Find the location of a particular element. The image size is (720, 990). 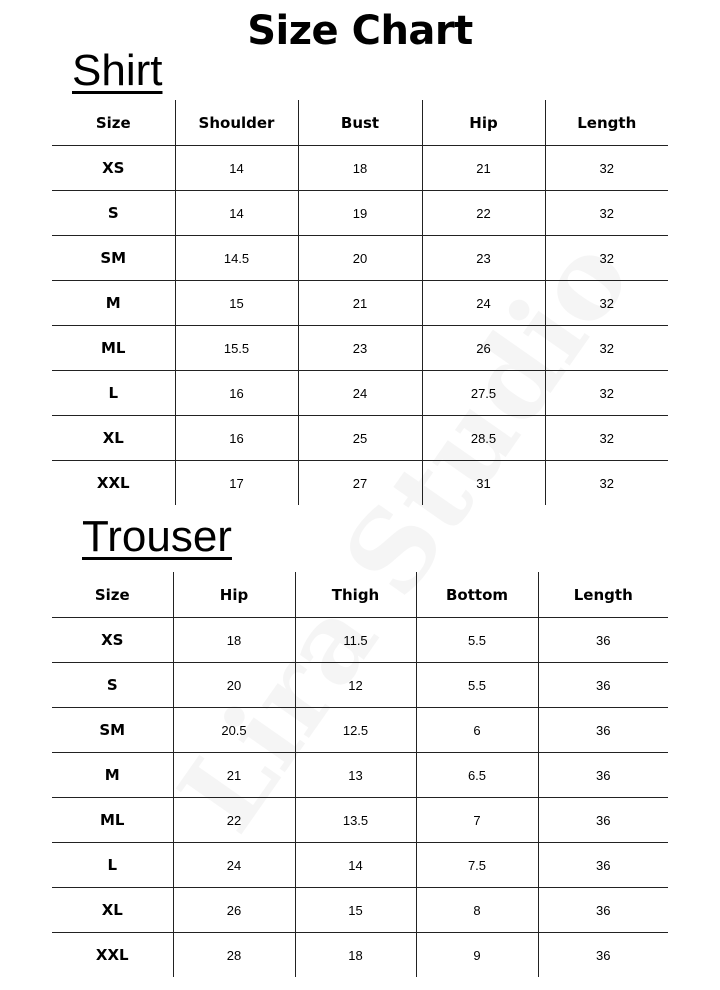

table-row: SM 20.5 12.5 6 36 is located at coordinates (360, 730).